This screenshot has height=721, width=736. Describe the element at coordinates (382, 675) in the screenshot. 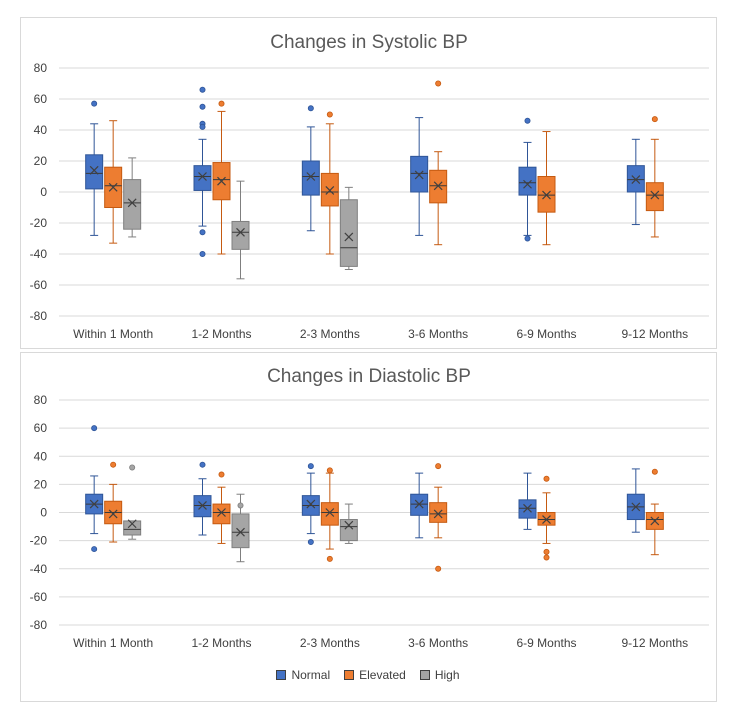

I see `legend-label: Elevated` at that location.